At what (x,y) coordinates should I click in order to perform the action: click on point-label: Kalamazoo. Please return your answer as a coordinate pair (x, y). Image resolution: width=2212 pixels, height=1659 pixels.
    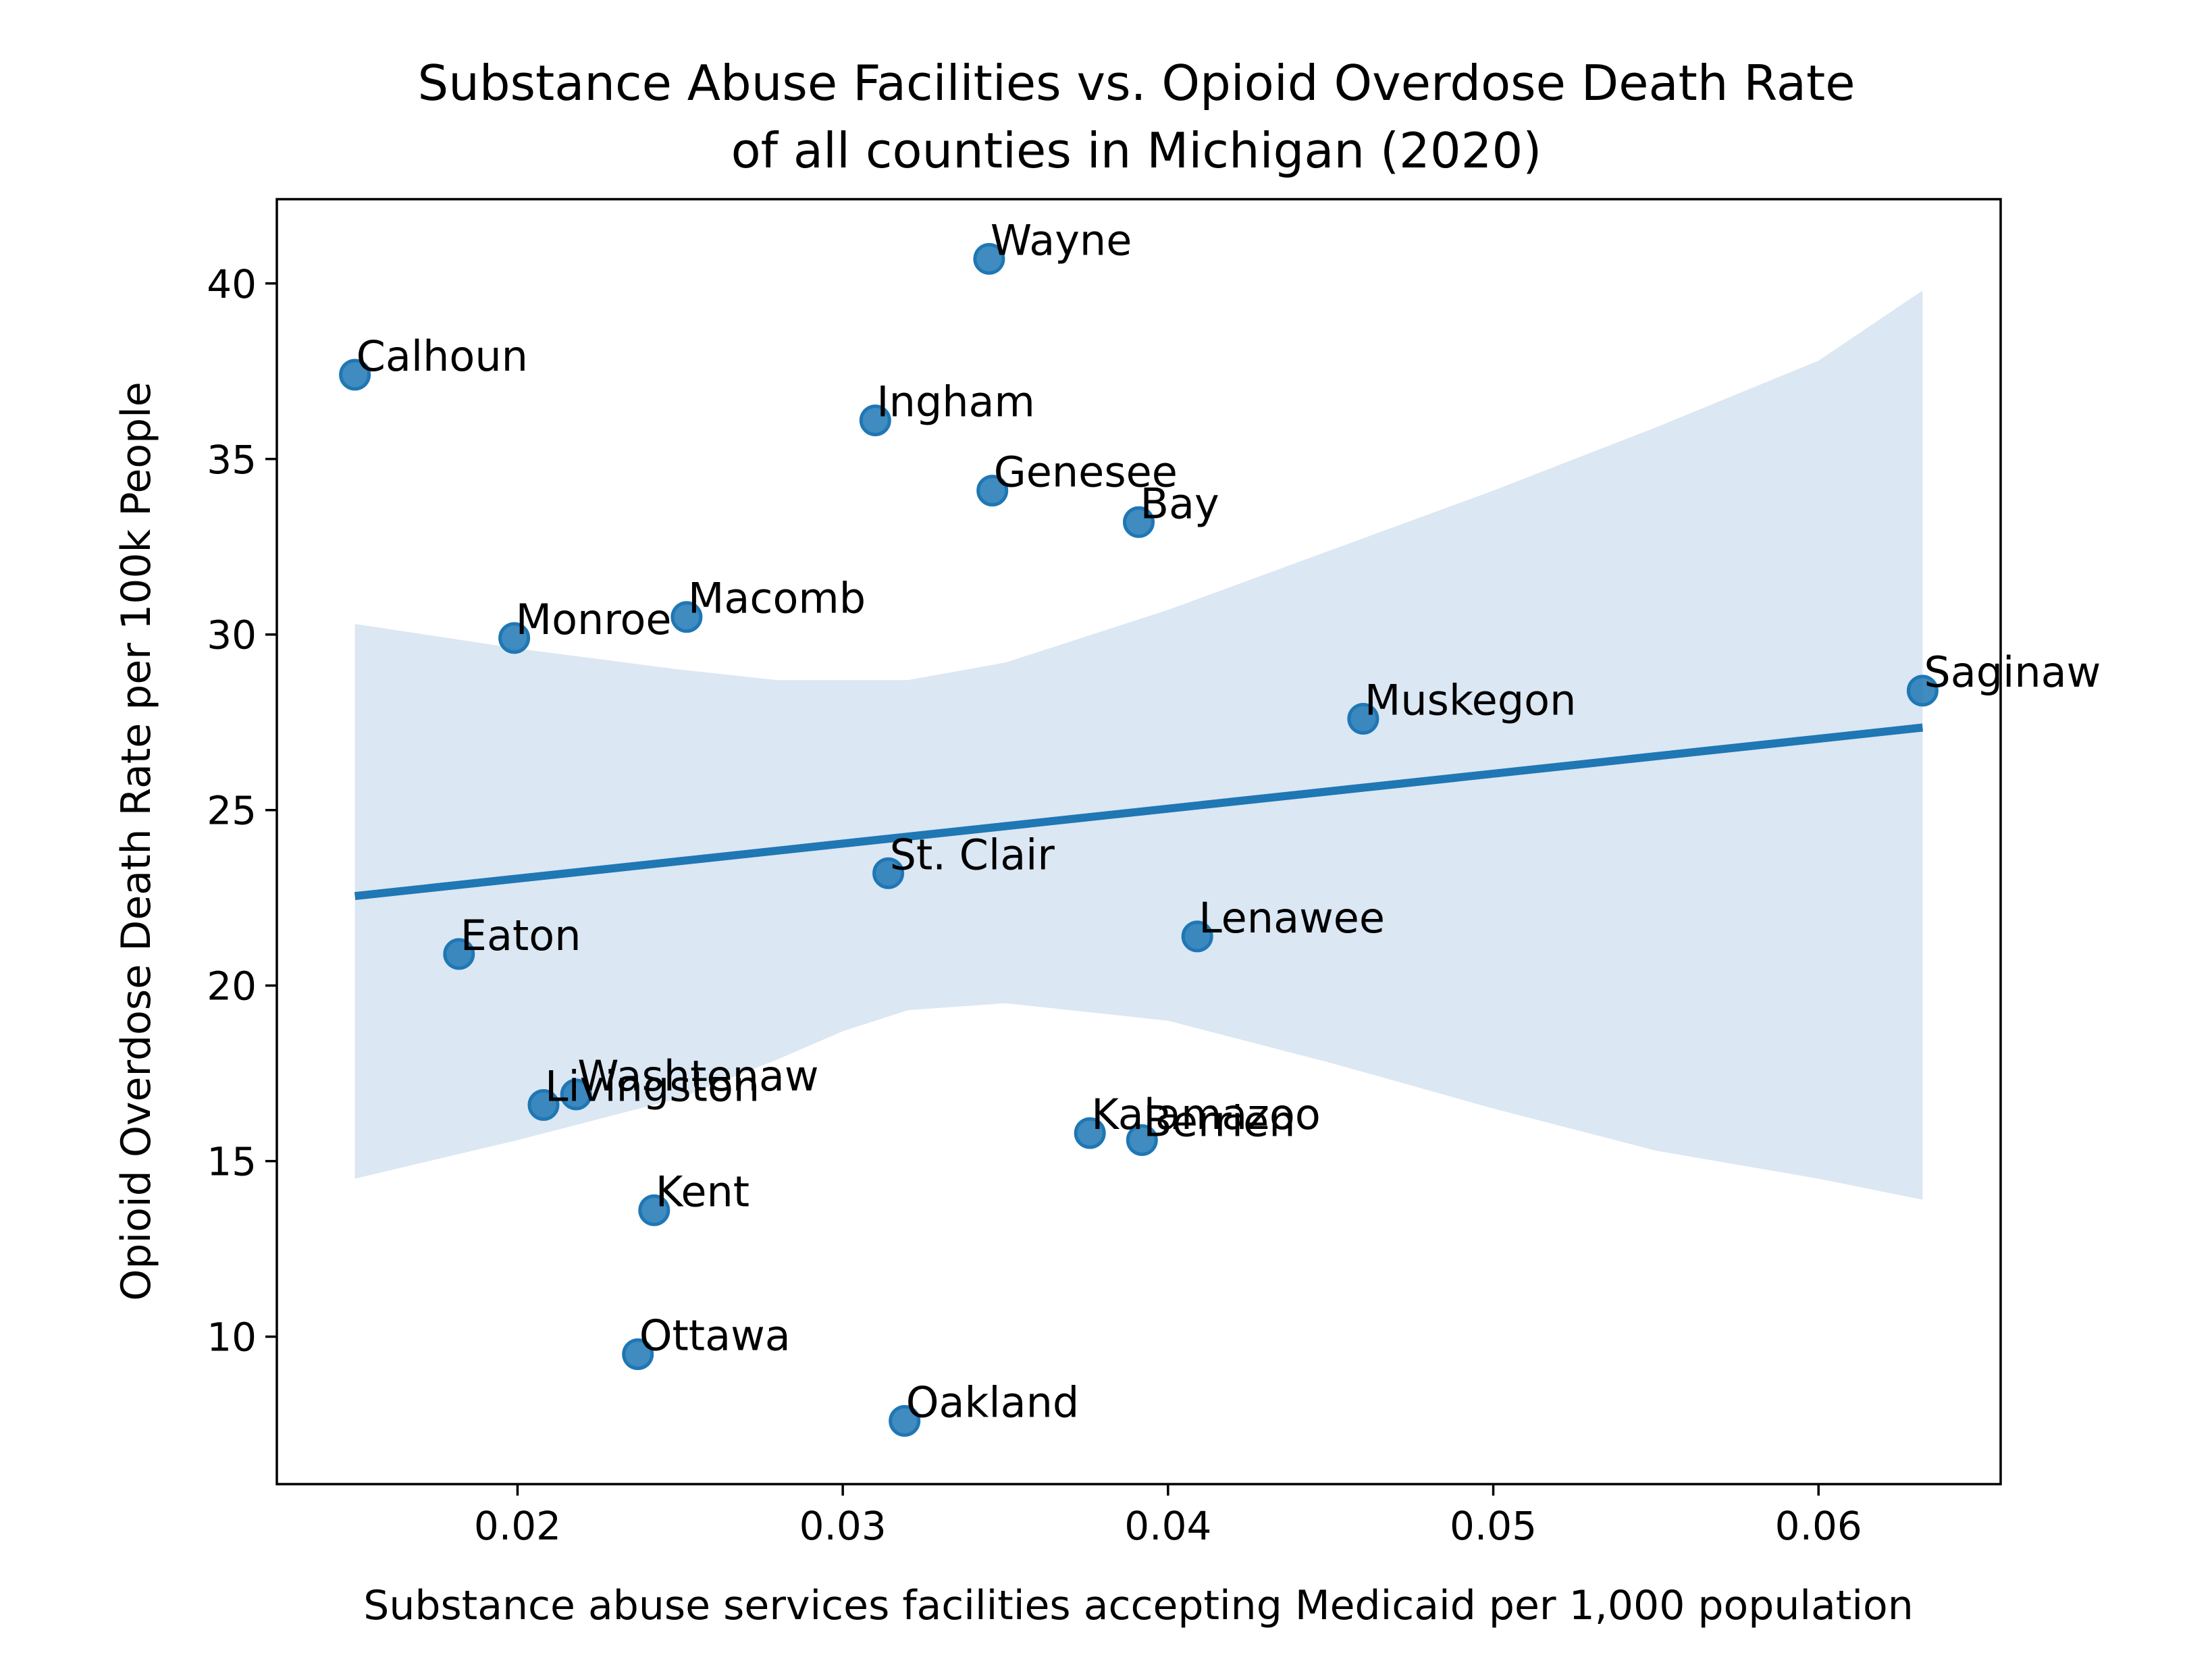
    Looking at the image, I should click on (1206, 1114).